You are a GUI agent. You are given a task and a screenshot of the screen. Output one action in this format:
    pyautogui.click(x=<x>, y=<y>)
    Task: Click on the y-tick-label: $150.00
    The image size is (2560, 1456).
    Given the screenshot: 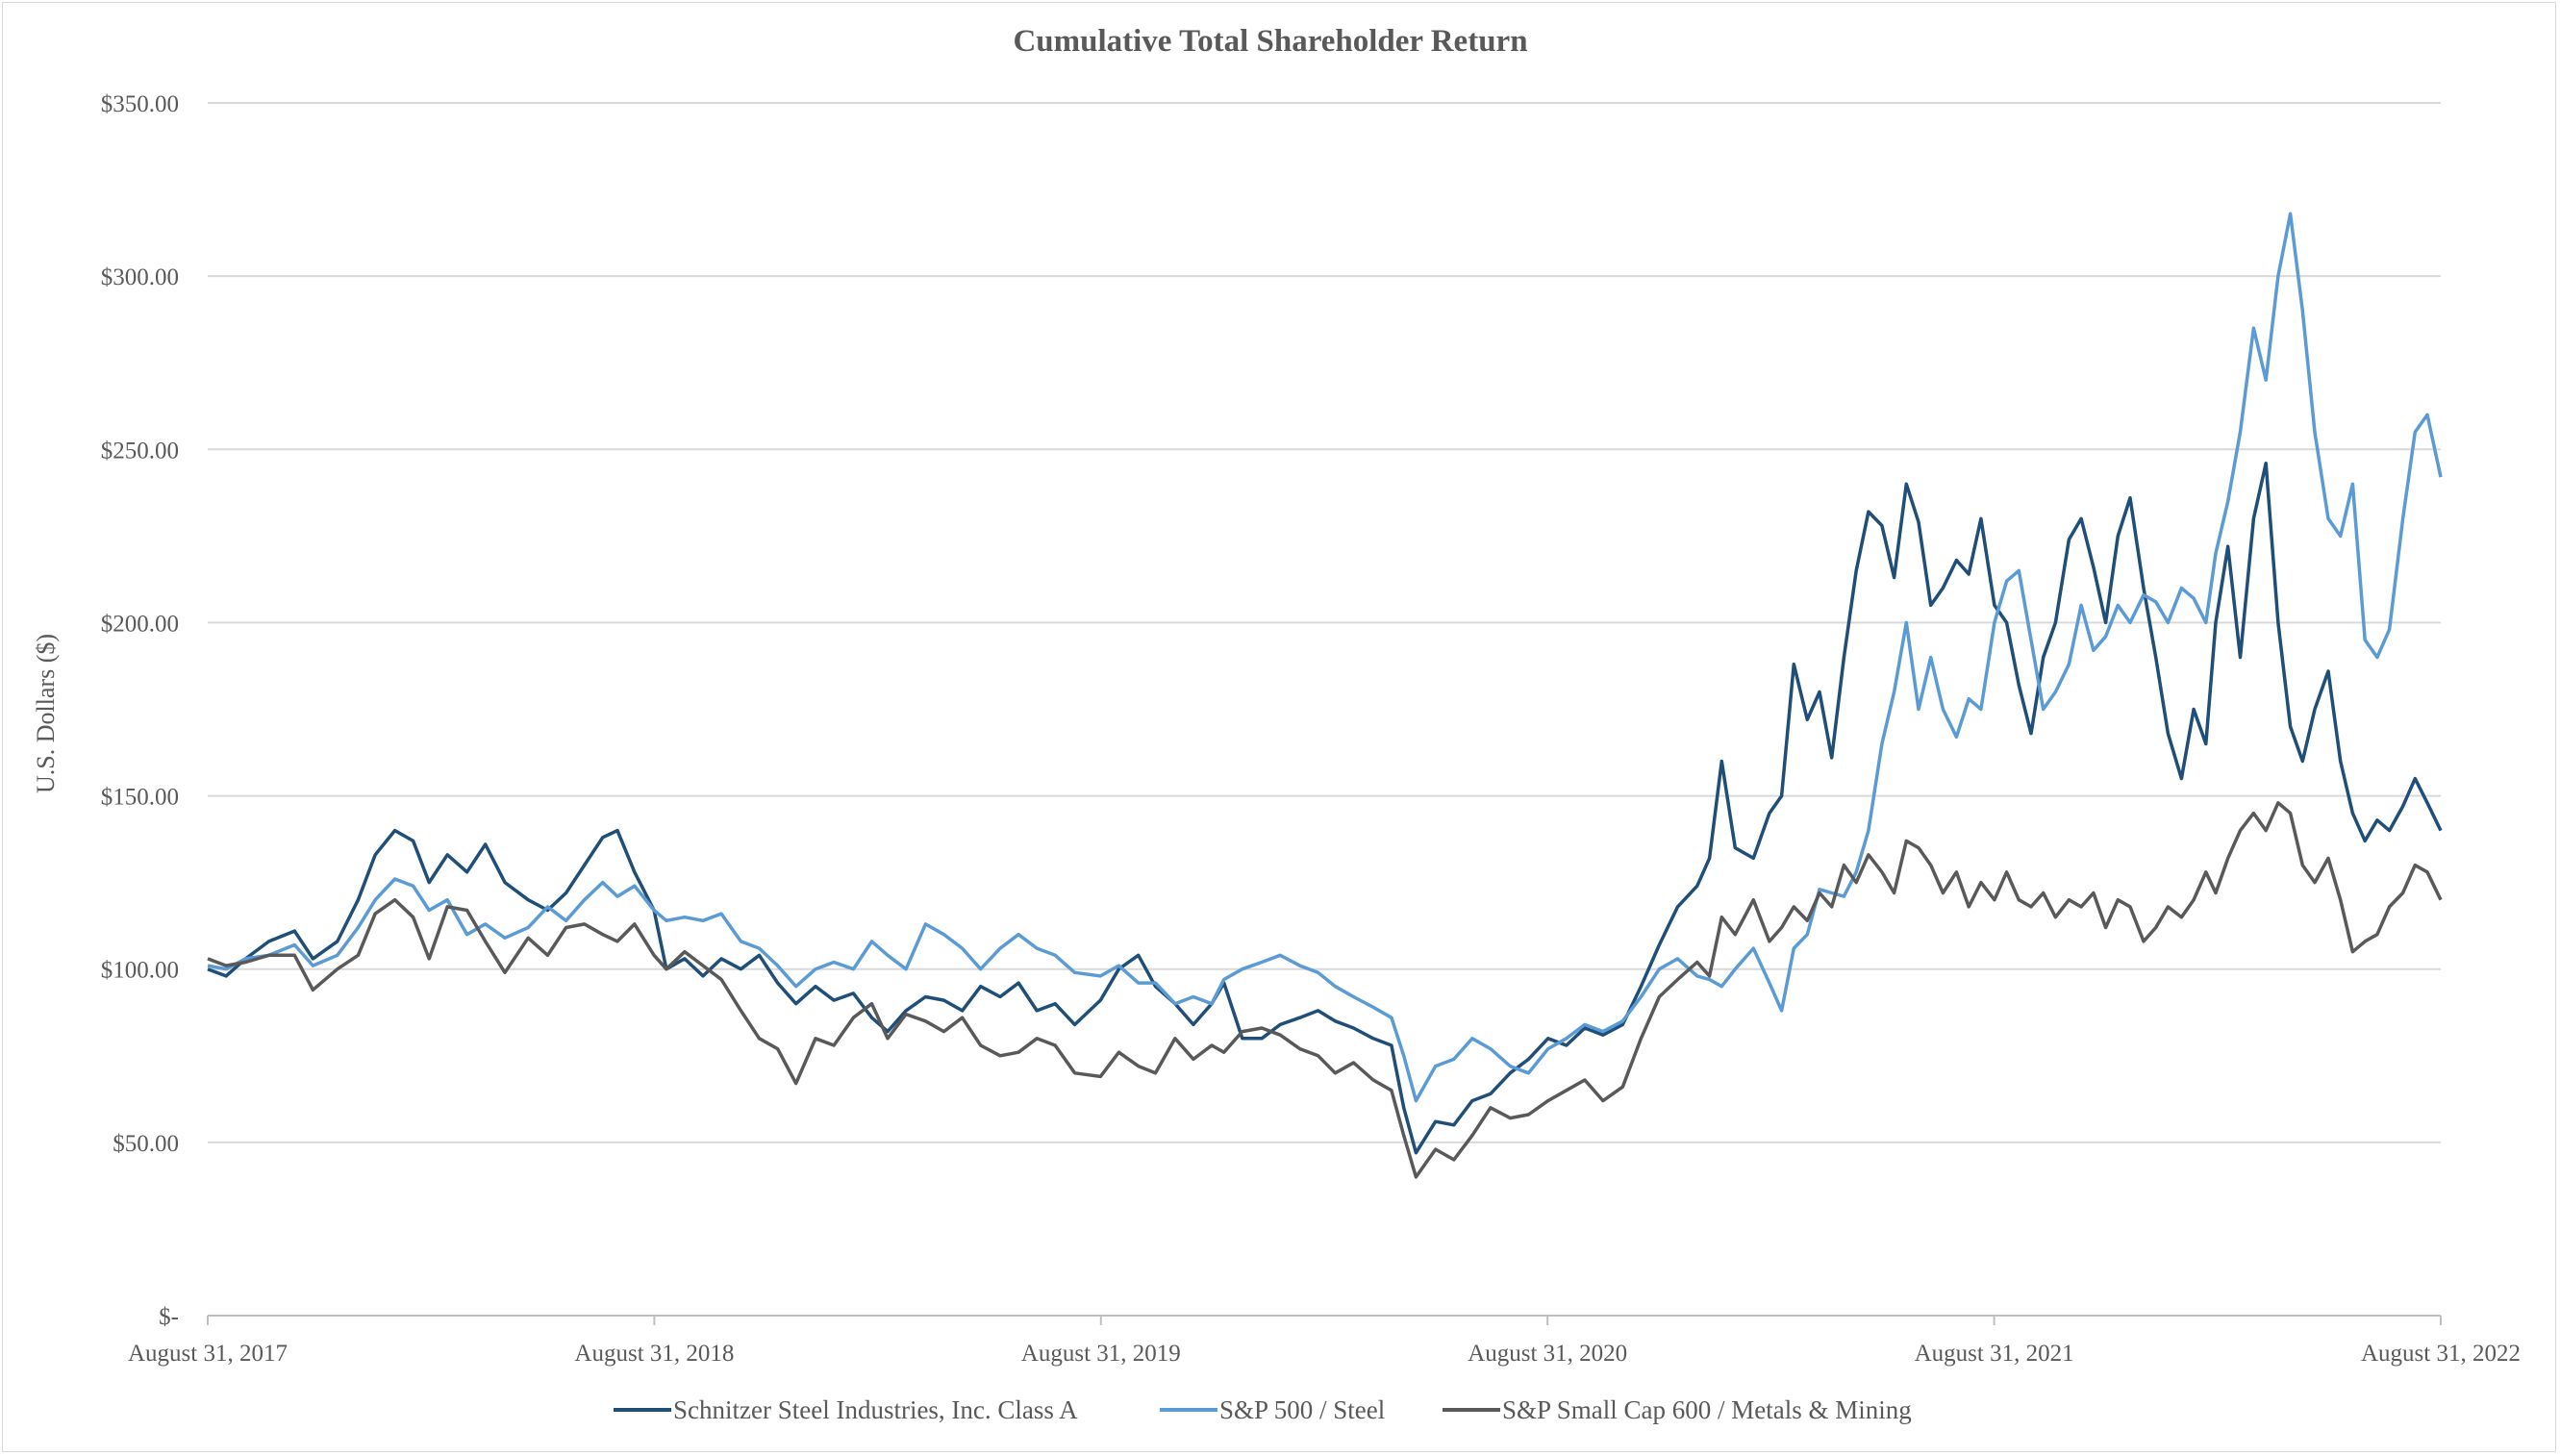 What is the action you would take?
    pyautogui.click(x=140, y=798)
    